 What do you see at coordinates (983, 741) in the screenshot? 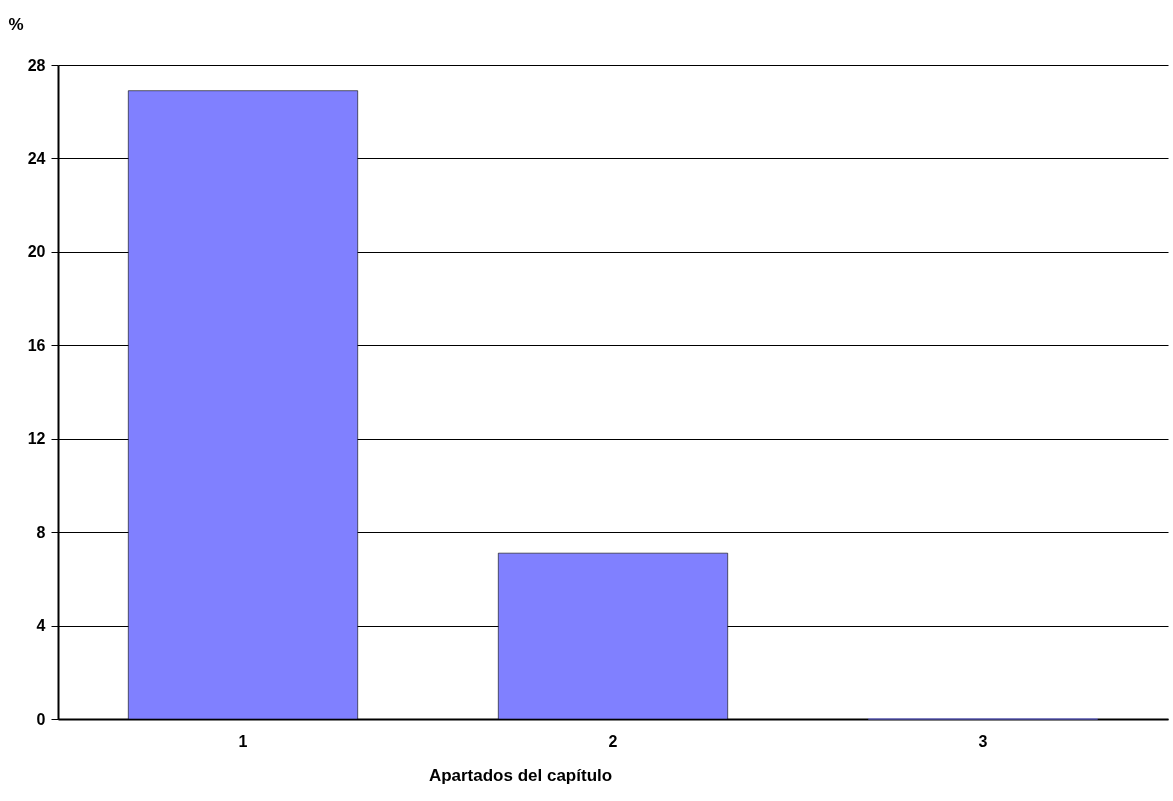
I see `x-tick-label: 3` at bounding box center [983, 741].